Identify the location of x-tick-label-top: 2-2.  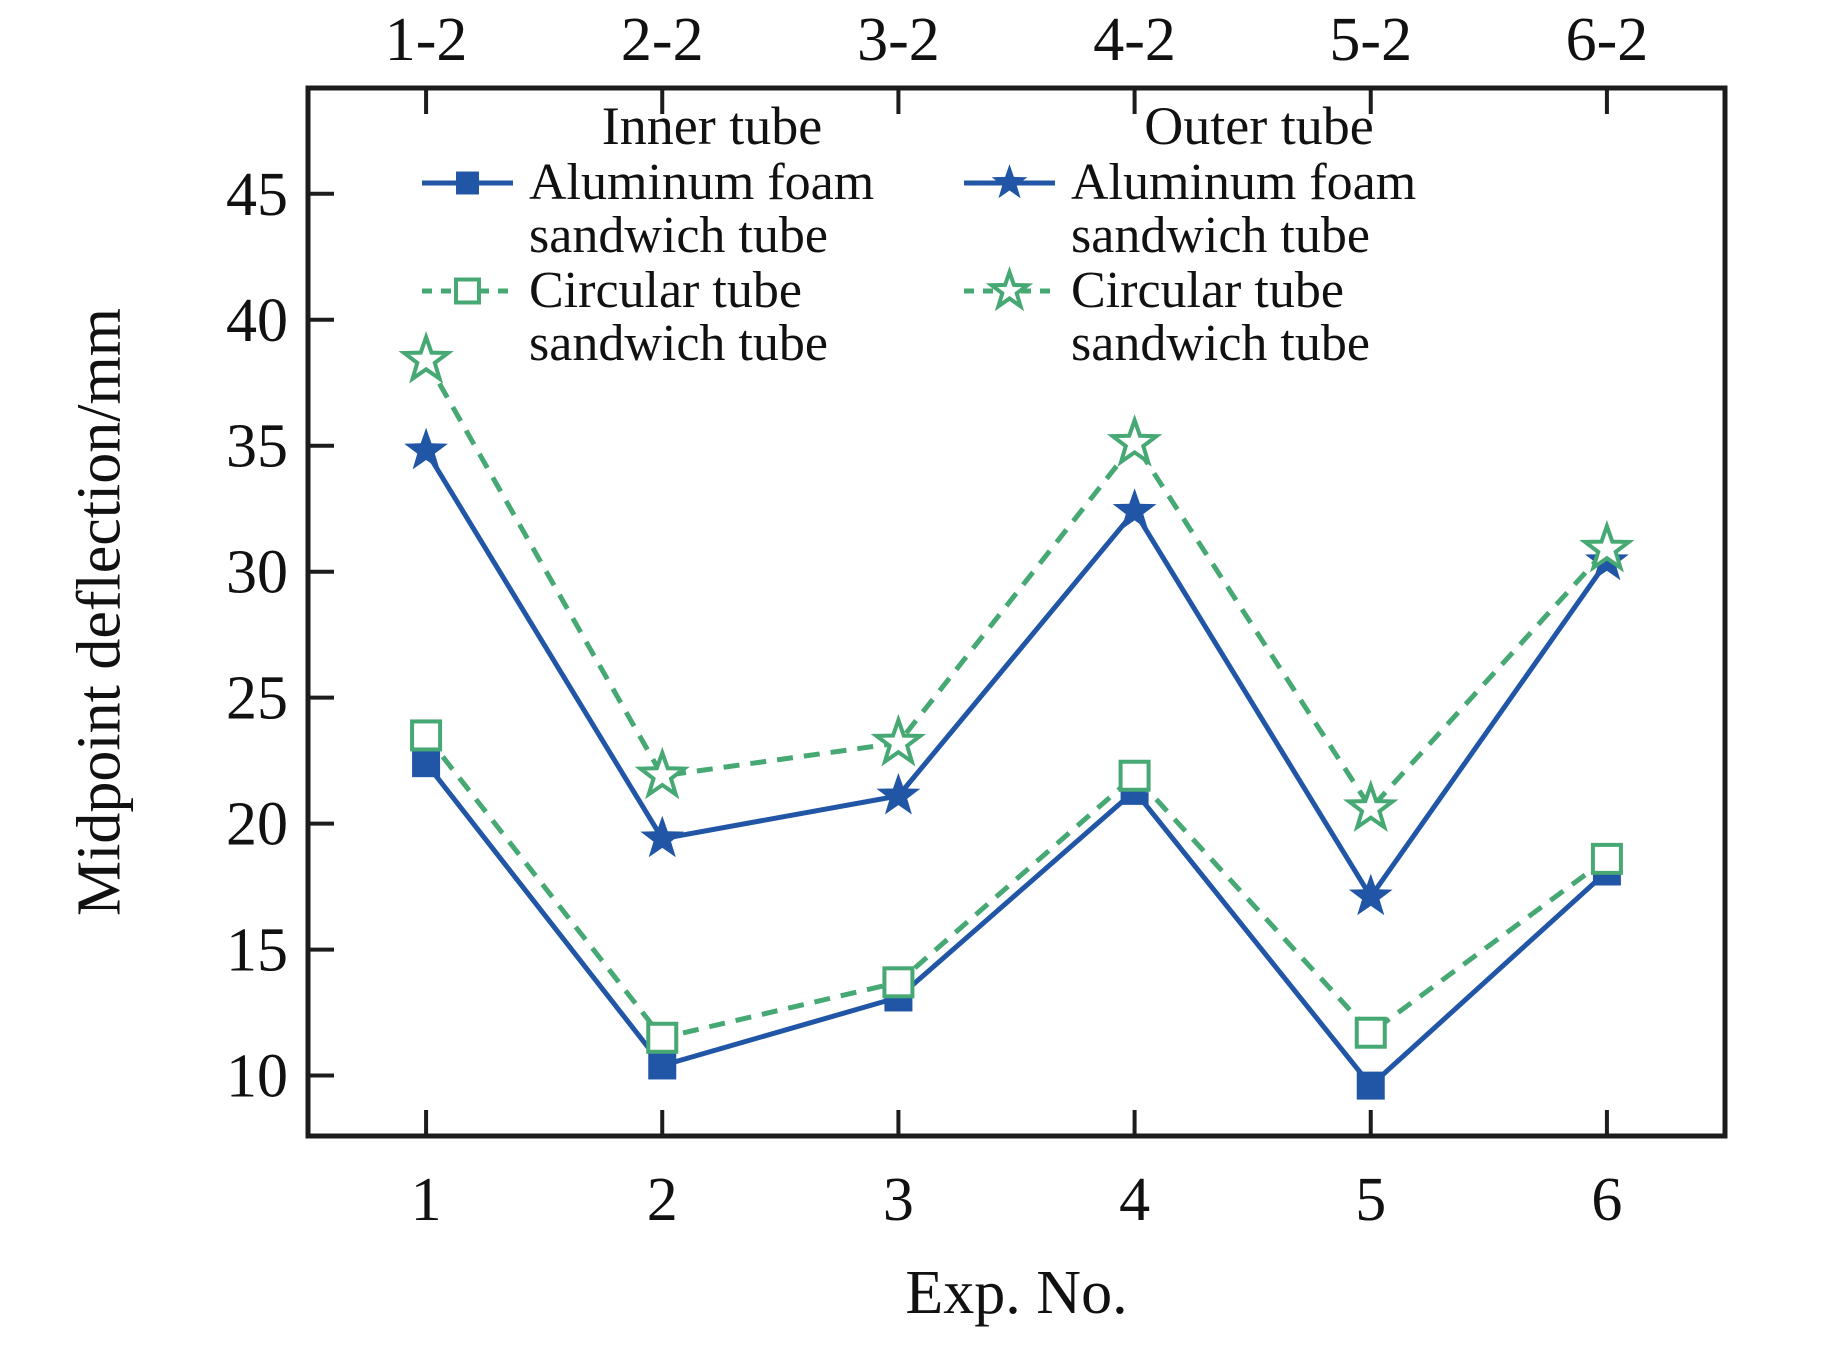
(662, 40).